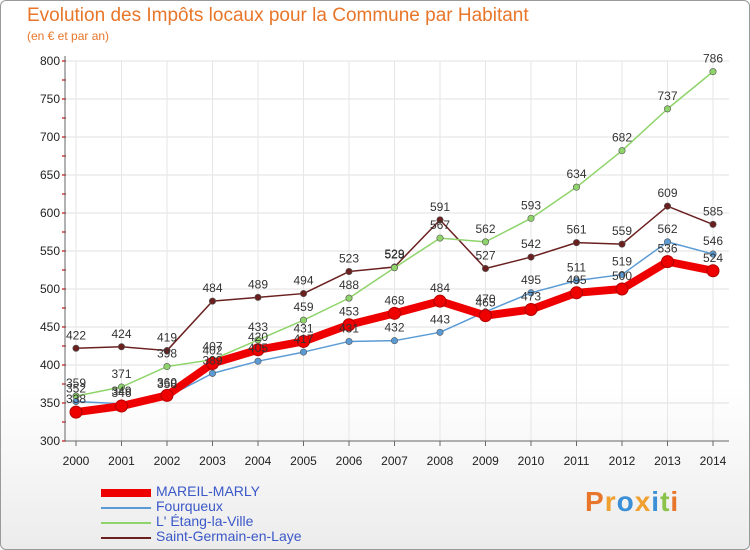 The width and height of the screenshot is (750, 550). What do you see at coordinates (625, 501) in the screenshot?
I see `brand-letter: o` at bounding box center [625, 501].